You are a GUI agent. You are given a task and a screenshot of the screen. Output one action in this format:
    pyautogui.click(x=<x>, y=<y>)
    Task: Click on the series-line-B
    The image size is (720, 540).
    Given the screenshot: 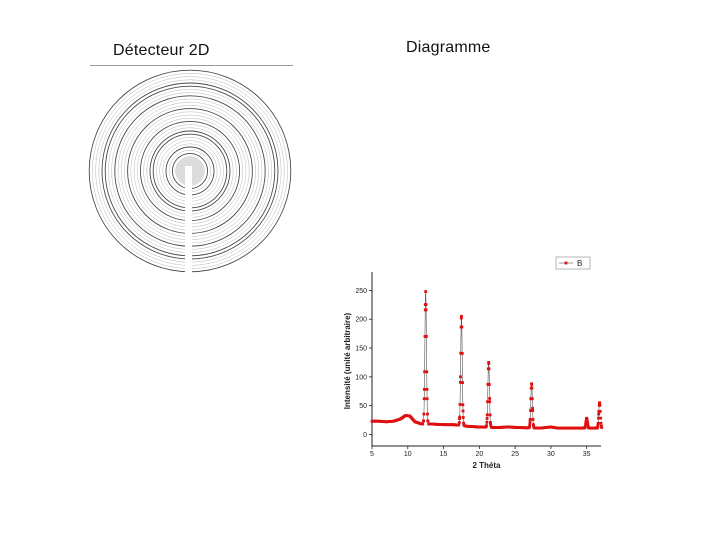 What is the action you would take?
    pyautogui.click(x=486, y=360)
    